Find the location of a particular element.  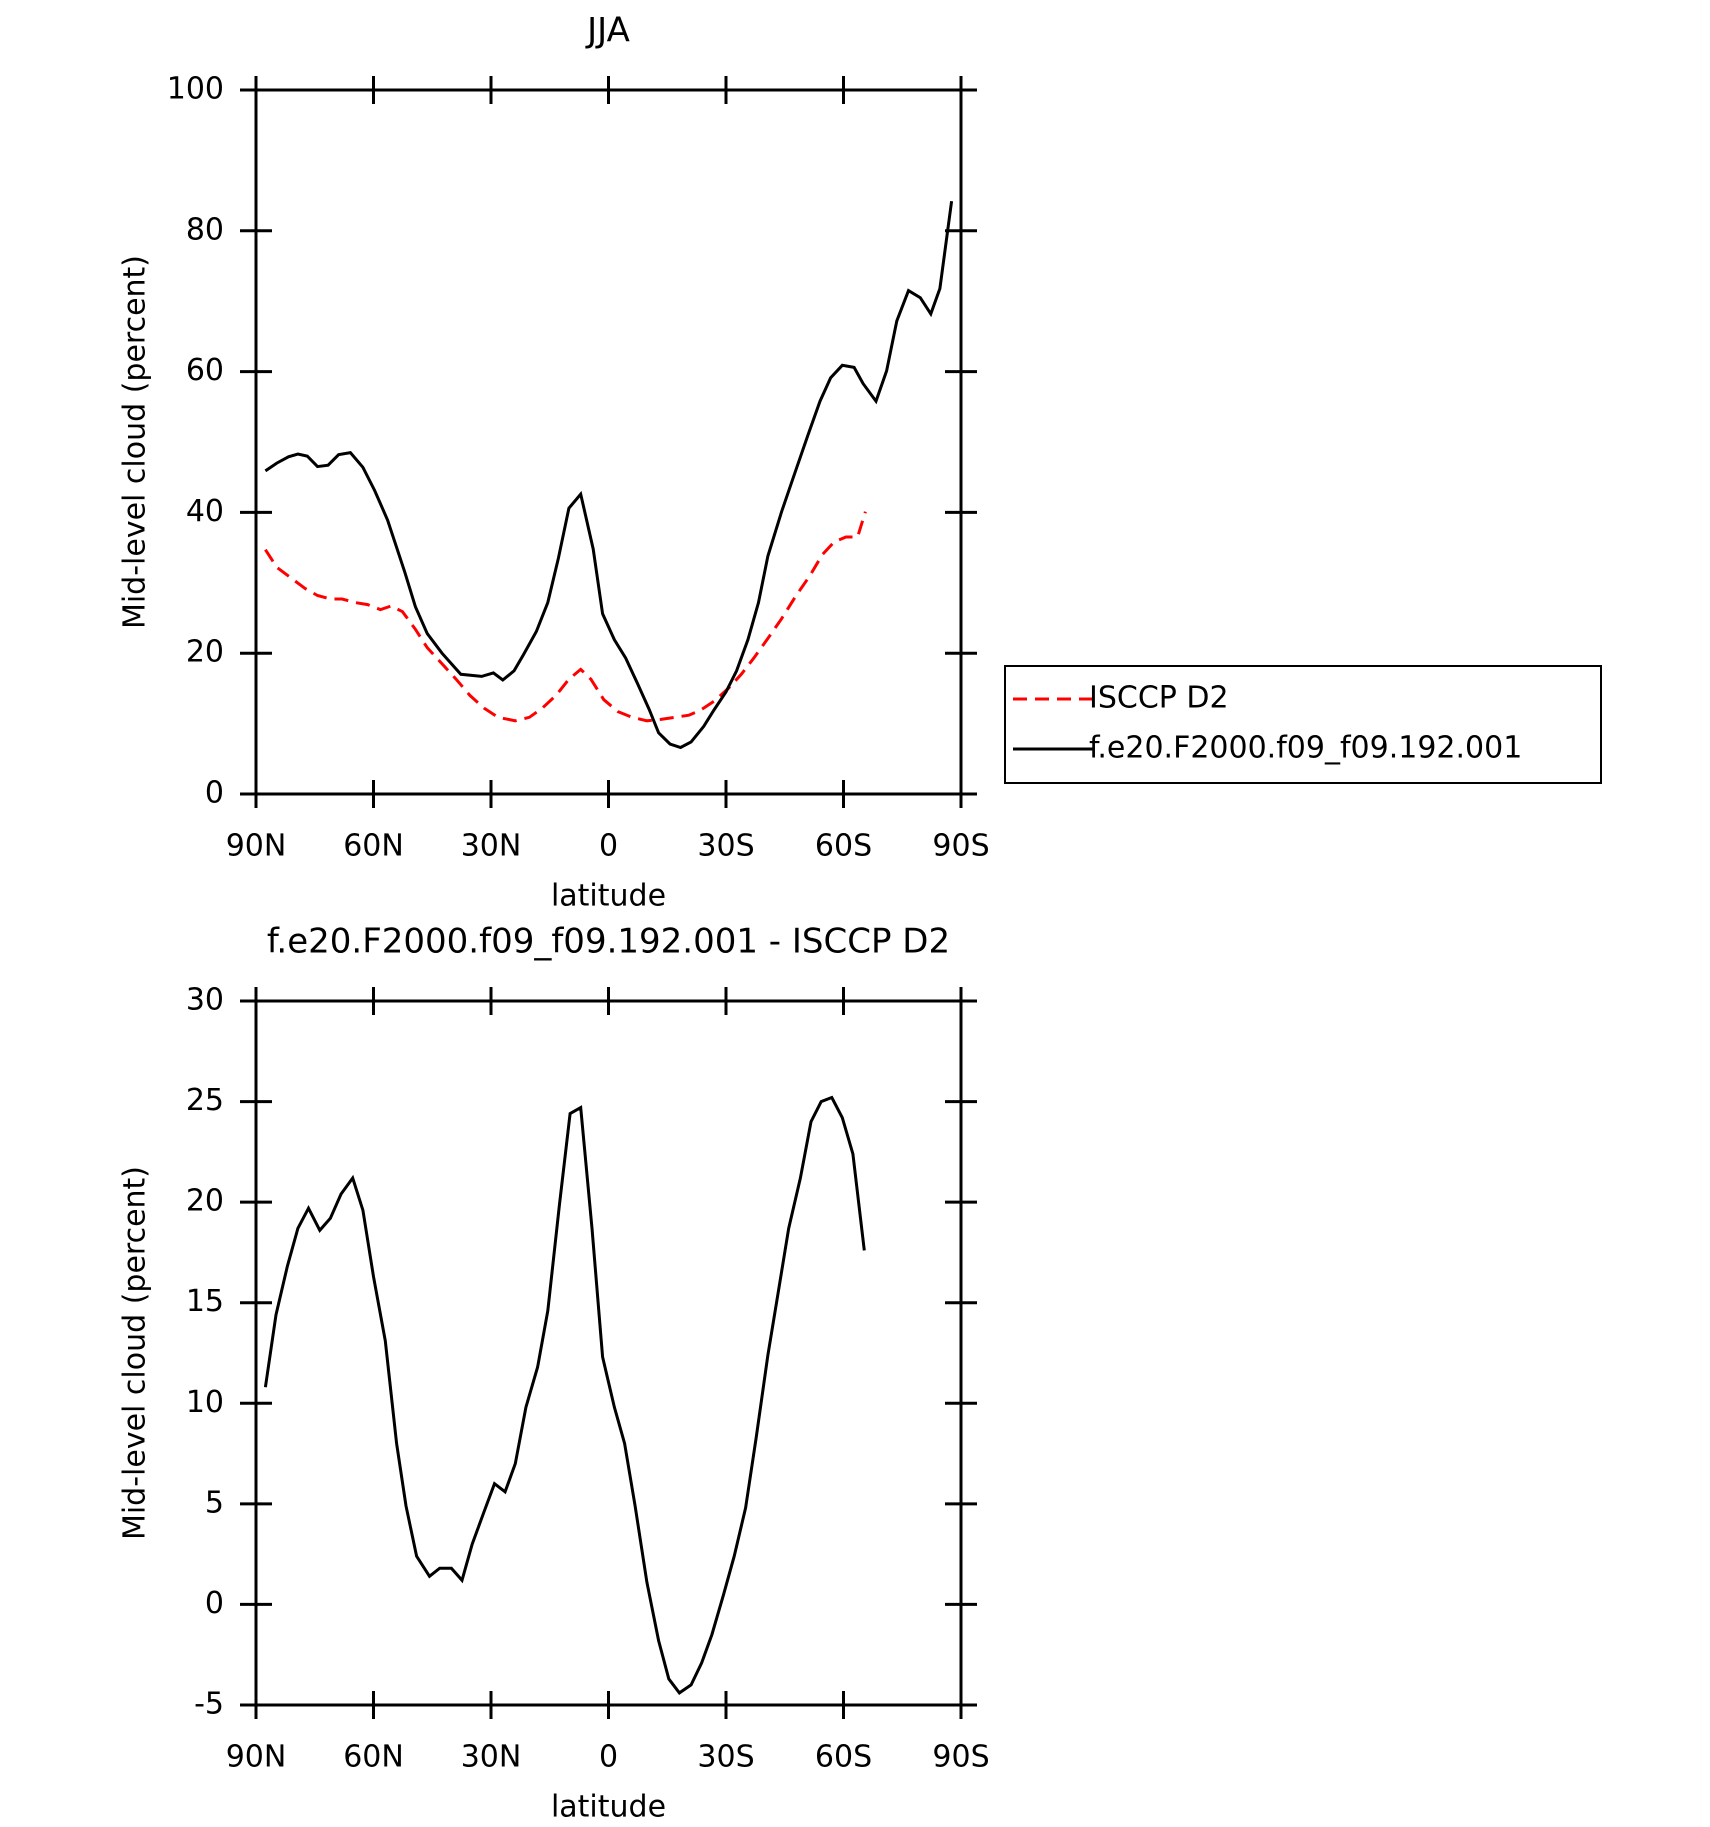

legend-label: ISCCP D2 is located at coordinates (1159, 698).